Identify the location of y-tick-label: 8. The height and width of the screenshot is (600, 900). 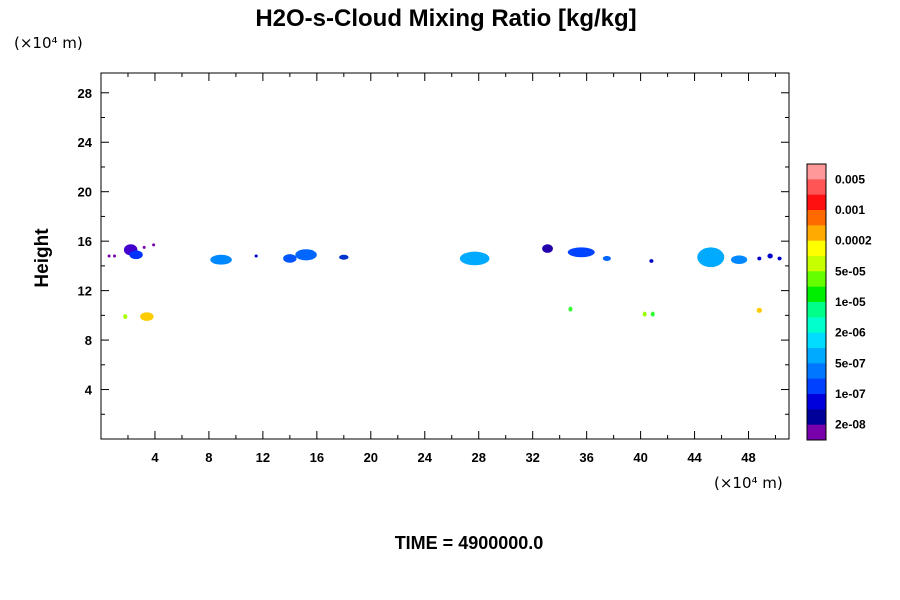
(88, 340).